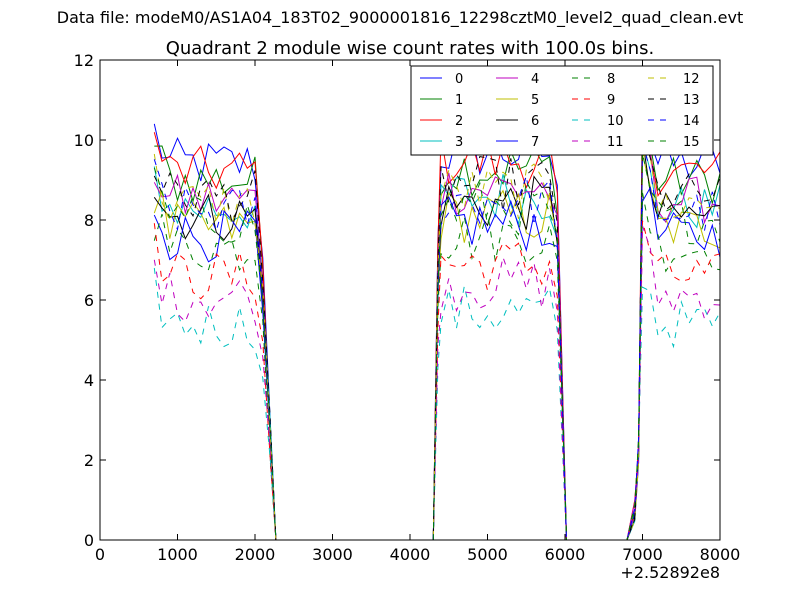 The width and height of the screenshot is (800, 600). Describe the element at coordinates (691, 79) in the screenshot. I see `legend-label-12: 12` at that location.